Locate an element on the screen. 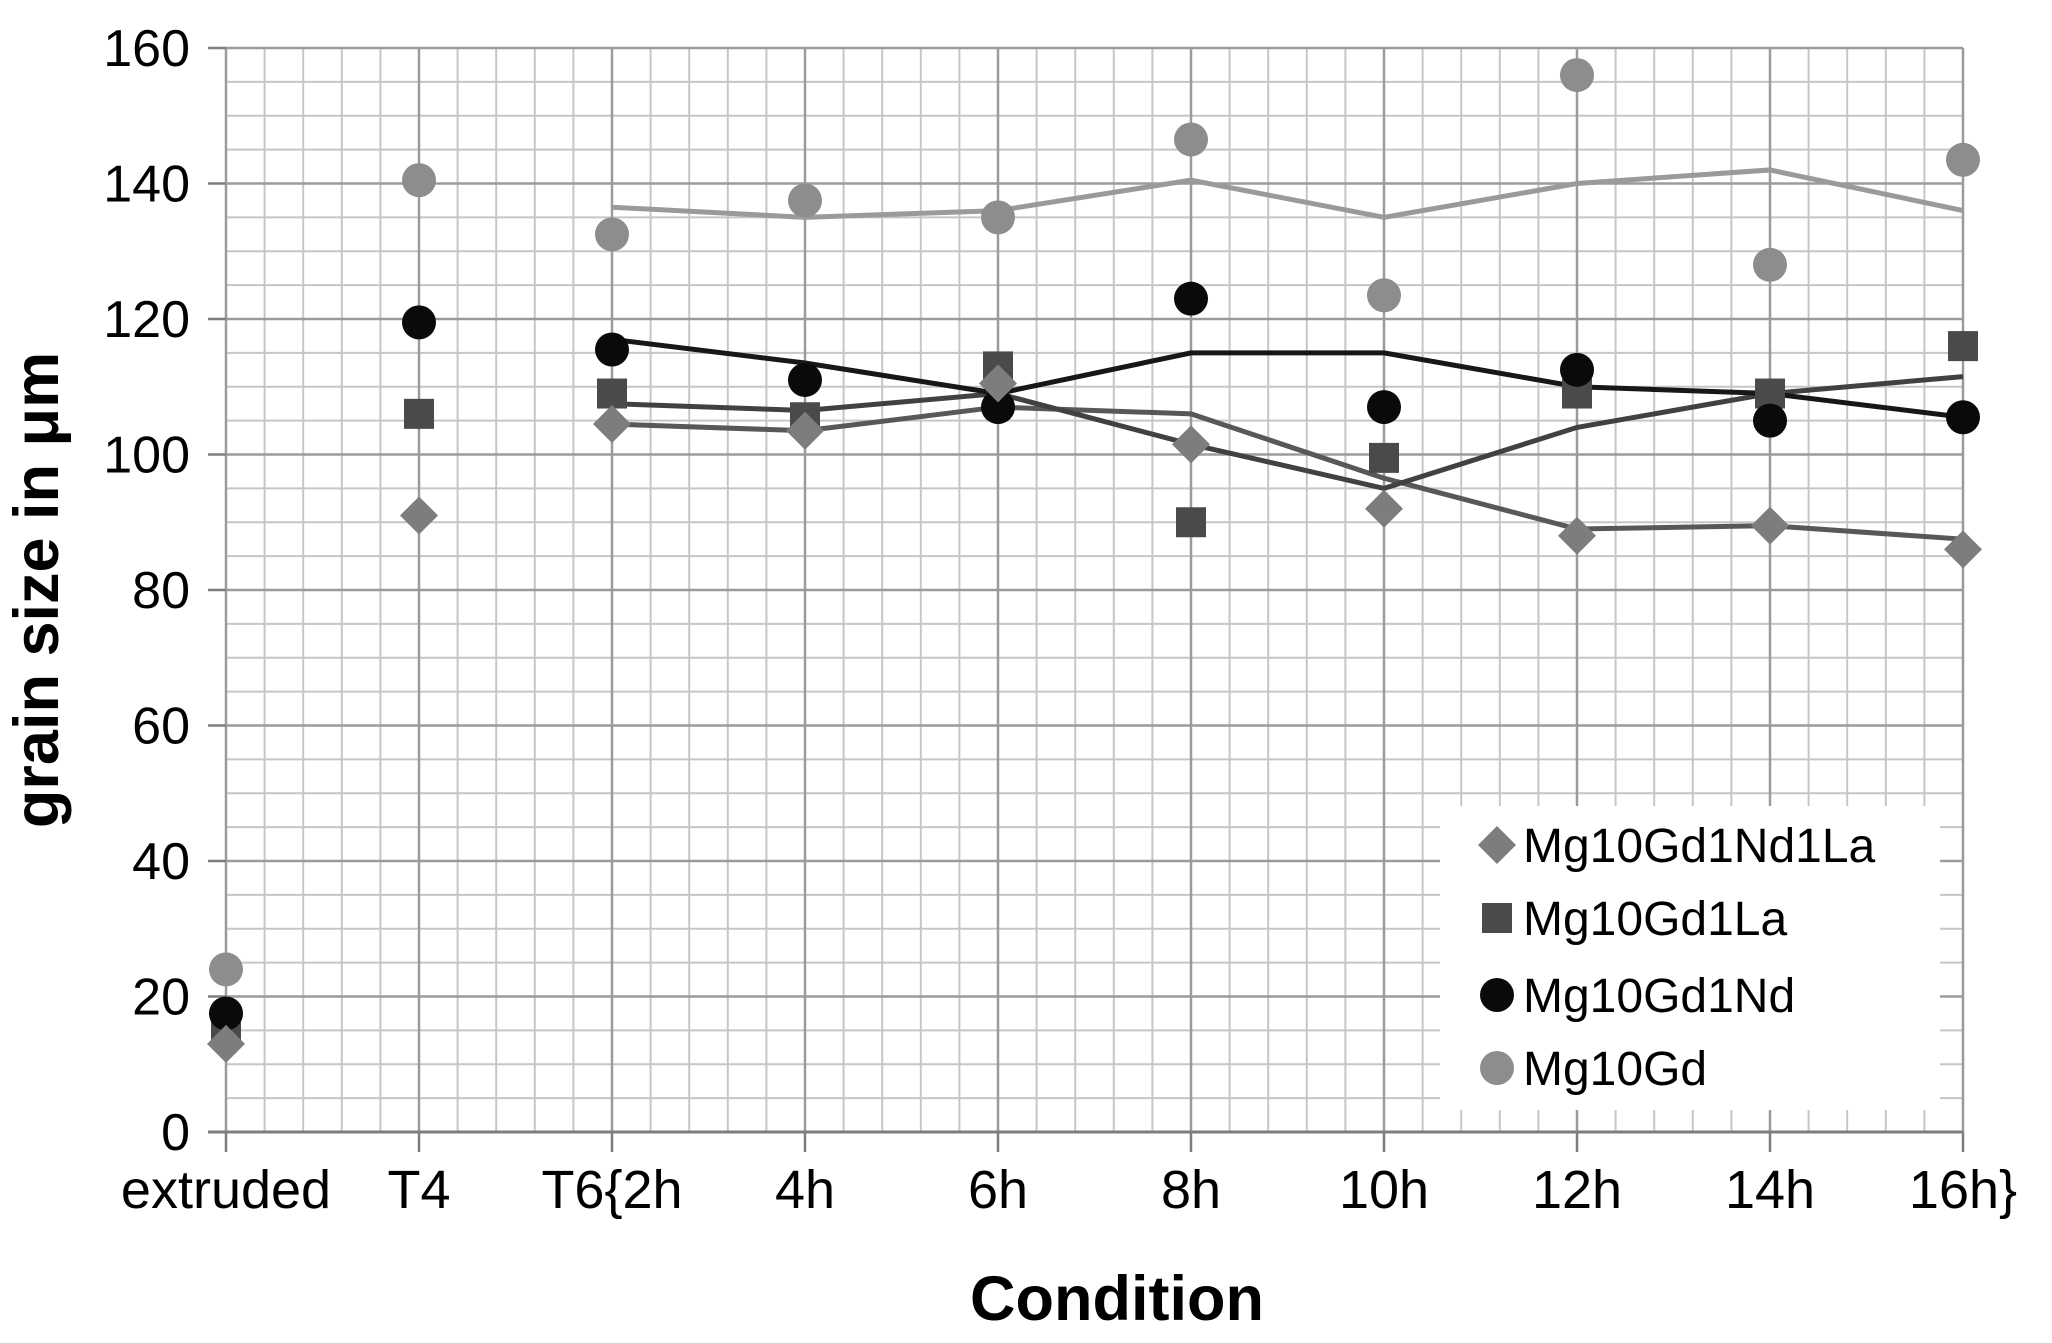 The image size is (2052, 1343). y-tick-label: 140 is located at coordinates (146, 185).